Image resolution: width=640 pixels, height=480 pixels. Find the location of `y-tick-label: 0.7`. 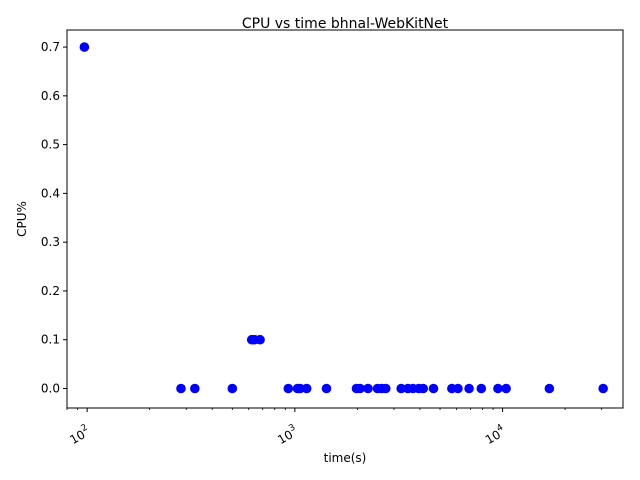

y-tick-label: 0.7 is located at coordinates (50, 47).